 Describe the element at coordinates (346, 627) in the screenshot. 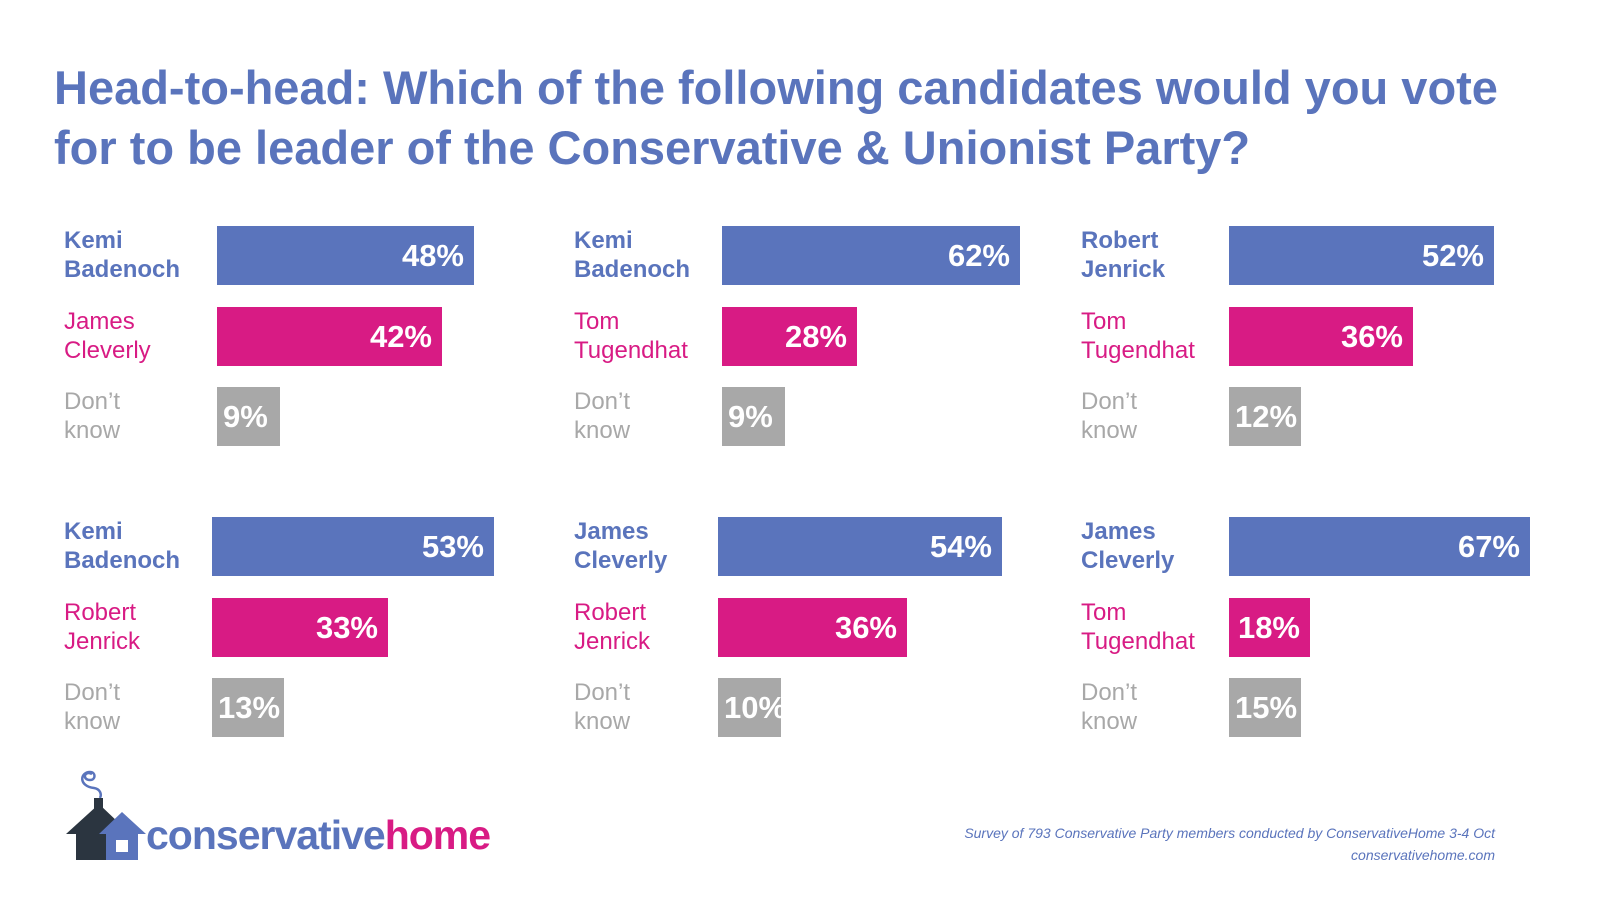

I see `data-label: 33%` at that location.